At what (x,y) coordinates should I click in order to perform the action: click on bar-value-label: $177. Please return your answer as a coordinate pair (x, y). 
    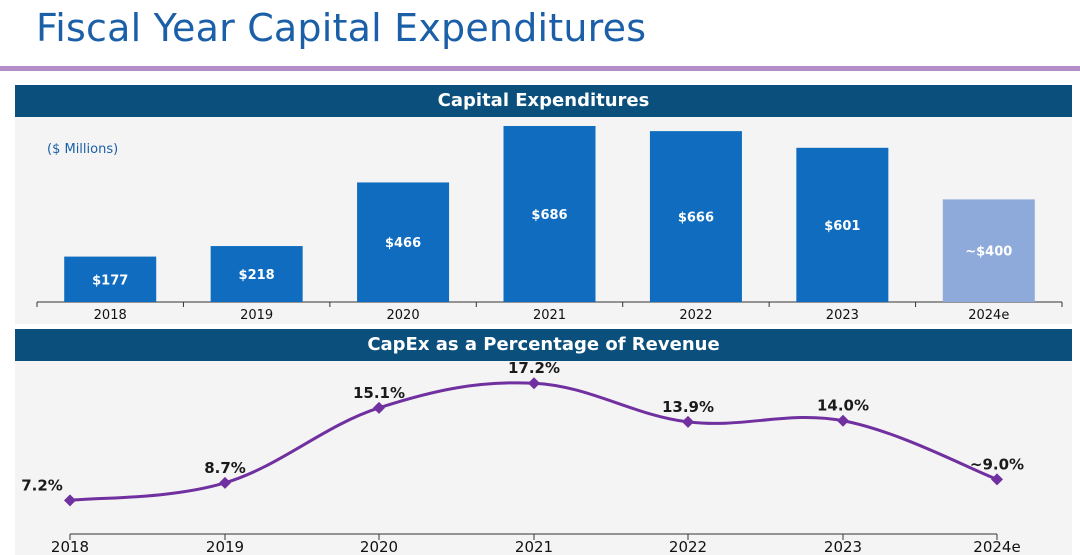
    Looking at the image, I should click on (110, 280).